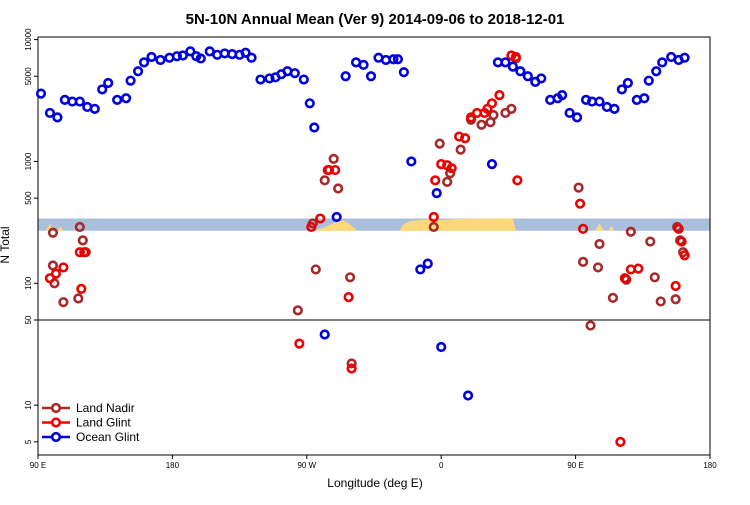 The image size is (750, 505). Describe the element at coordinates (373, 462) in the screenshot. I see `x-axis-ticks: 90 E 180 90 W 0 90 E 180` at that location.